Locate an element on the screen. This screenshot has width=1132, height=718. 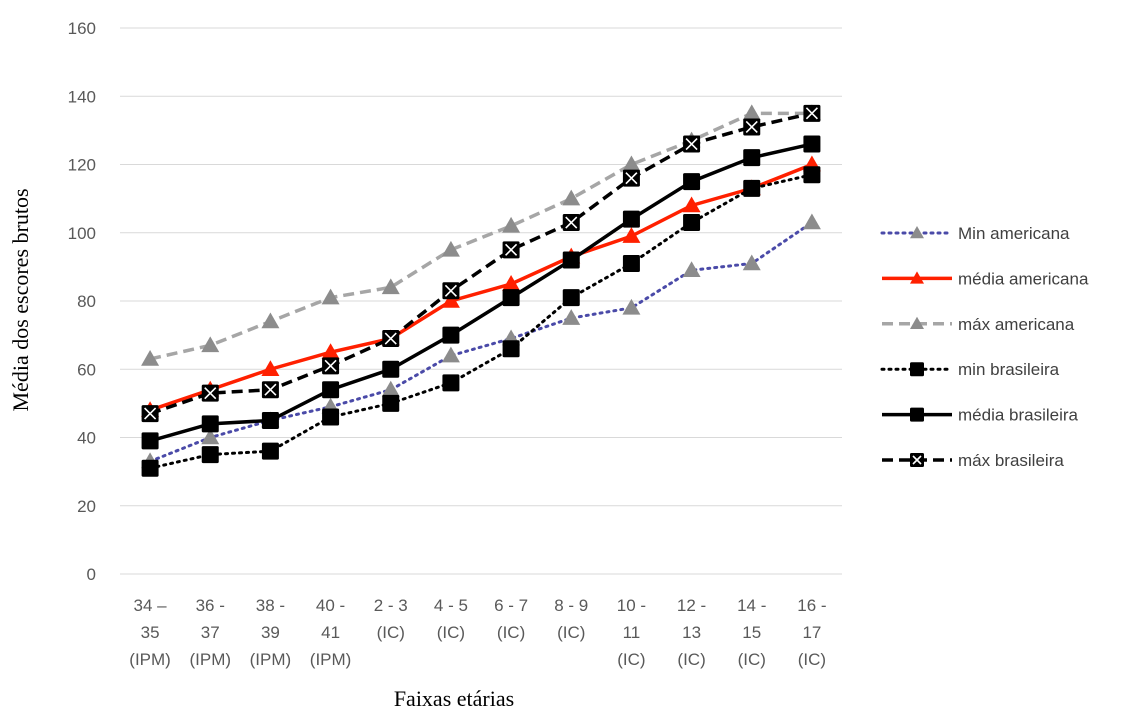
y-tick-label: 120 is located at coordinates (82, 165).